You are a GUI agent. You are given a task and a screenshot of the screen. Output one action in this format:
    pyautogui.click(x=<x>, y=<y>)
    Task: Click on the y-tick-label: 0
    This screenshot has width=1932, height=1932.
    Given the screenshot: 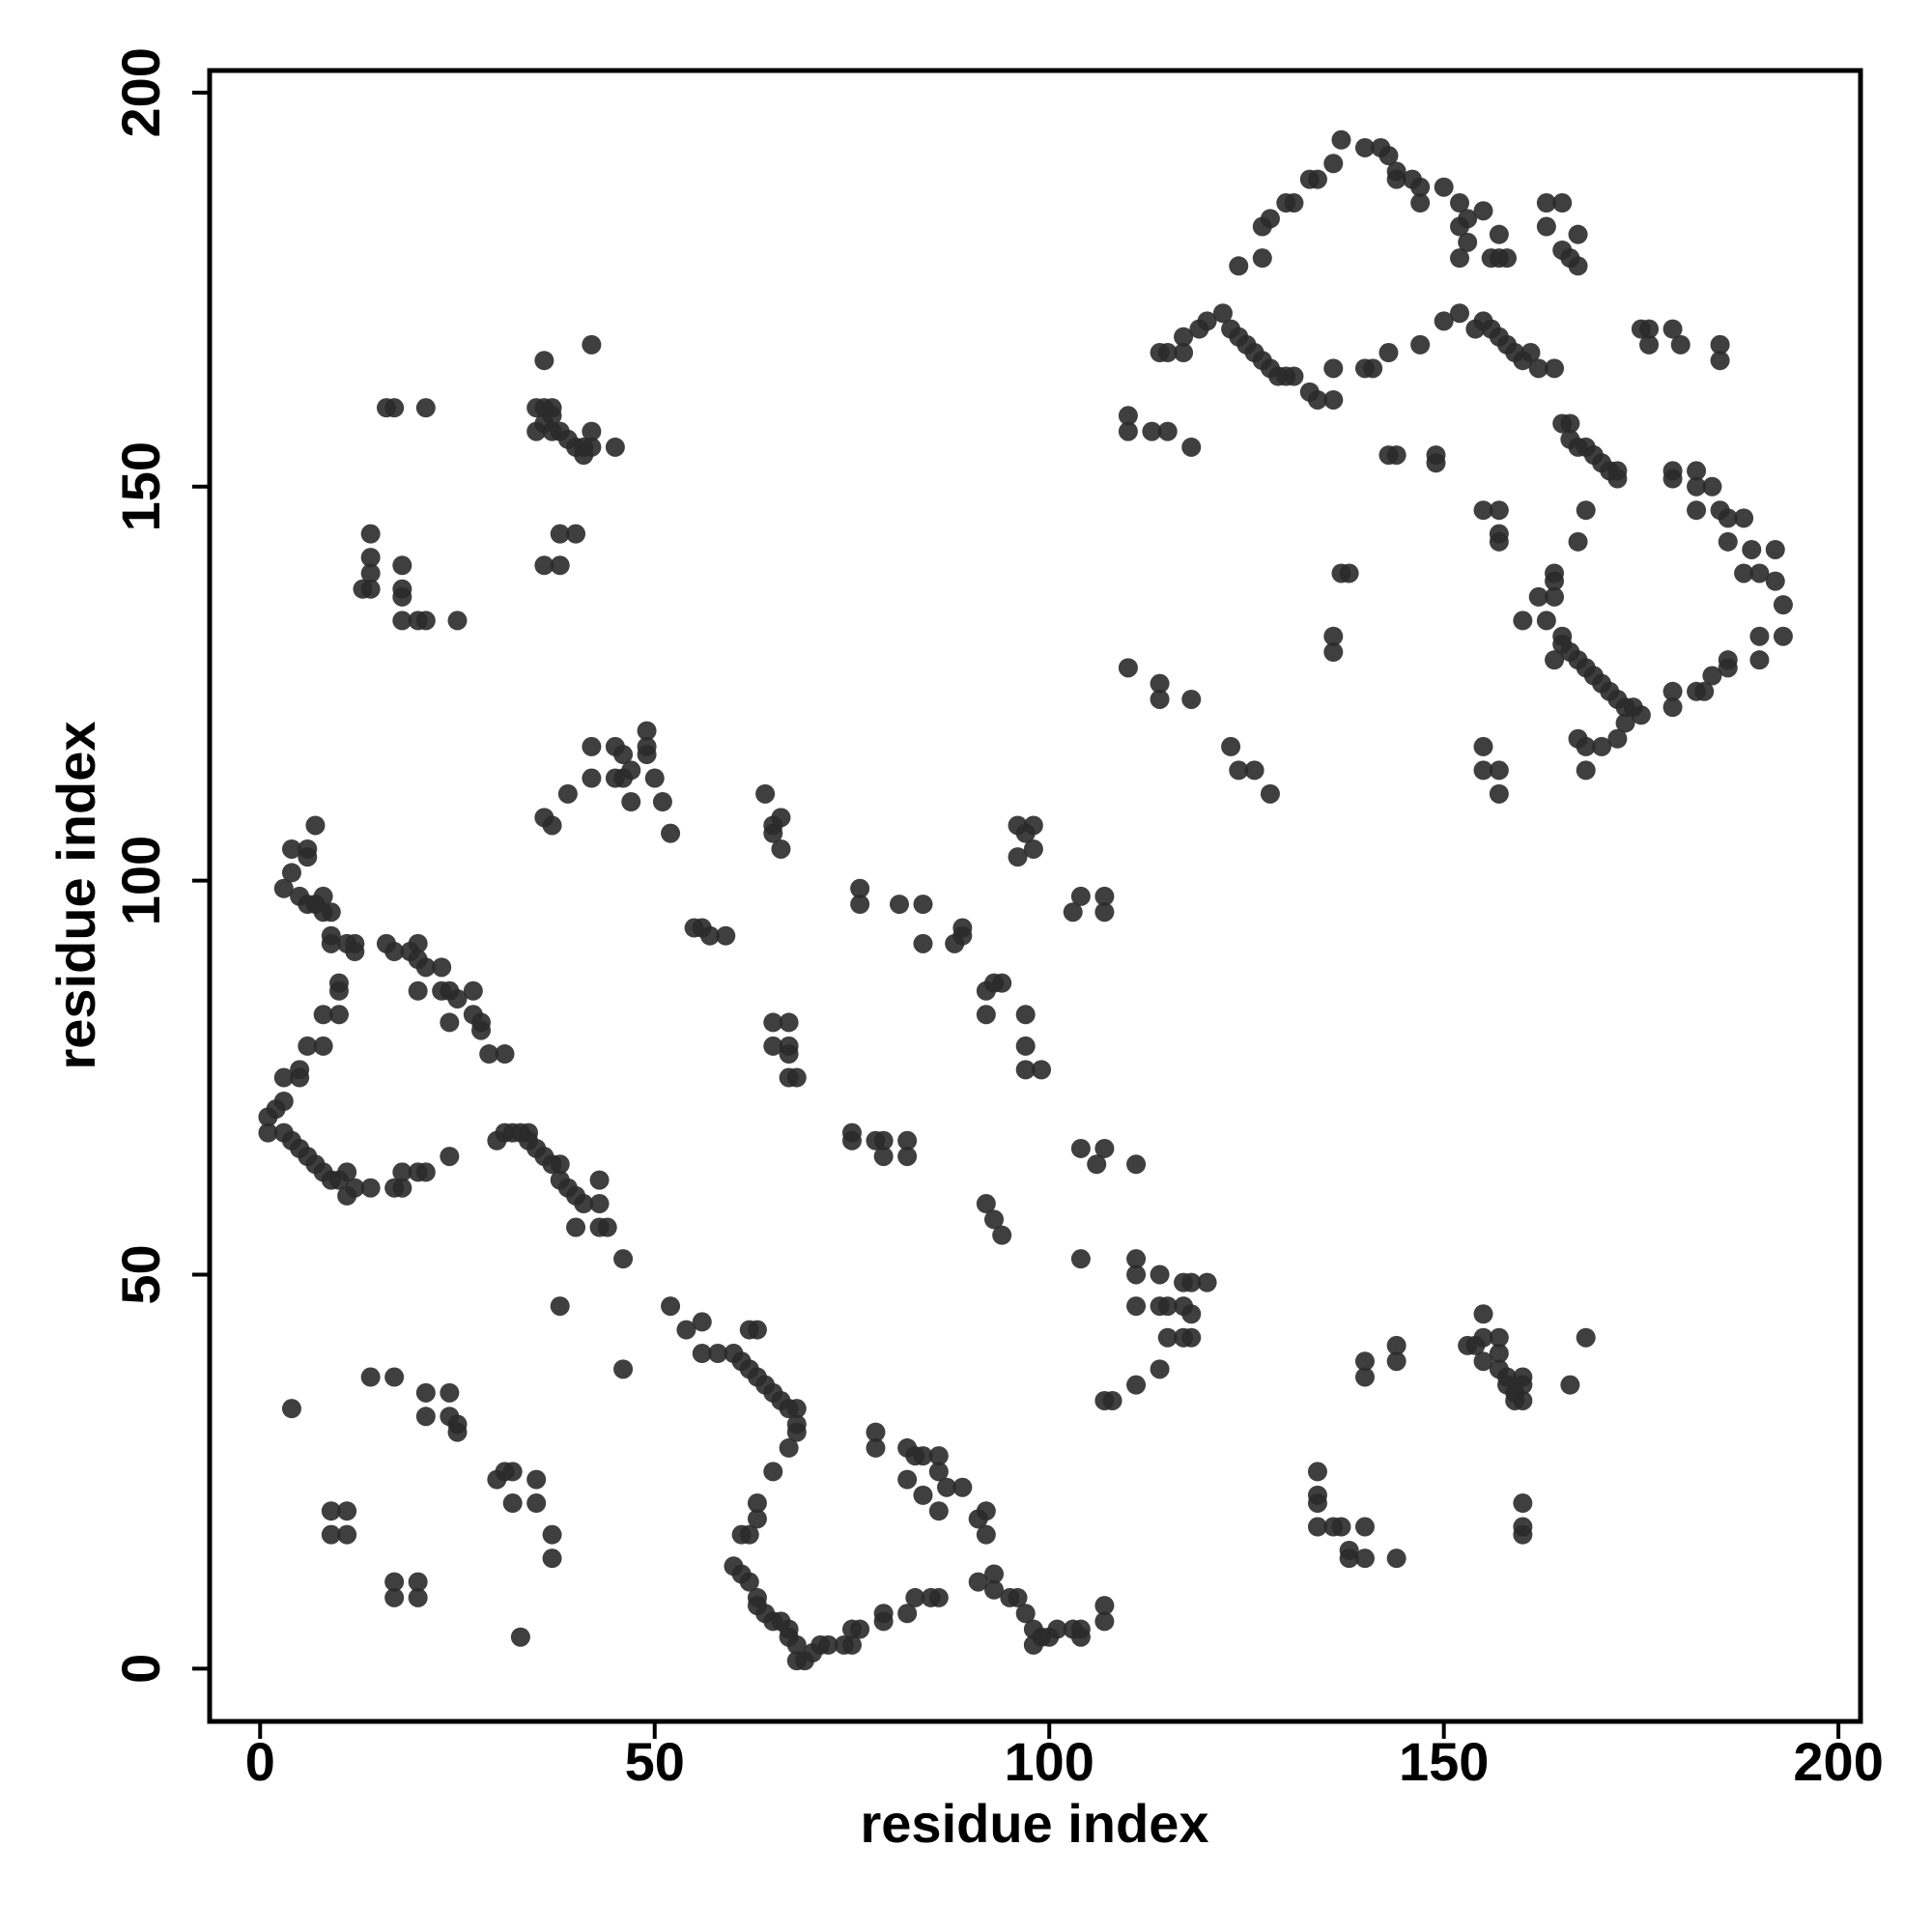 What is the action you would take?
    pyautogui.click(x=140, y=1669)
    